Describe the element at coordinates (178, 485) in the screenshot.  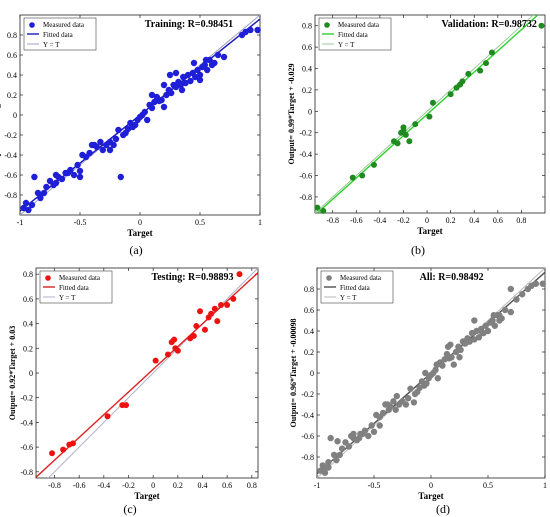
I see `x-tick-label: 0.2` at that location.